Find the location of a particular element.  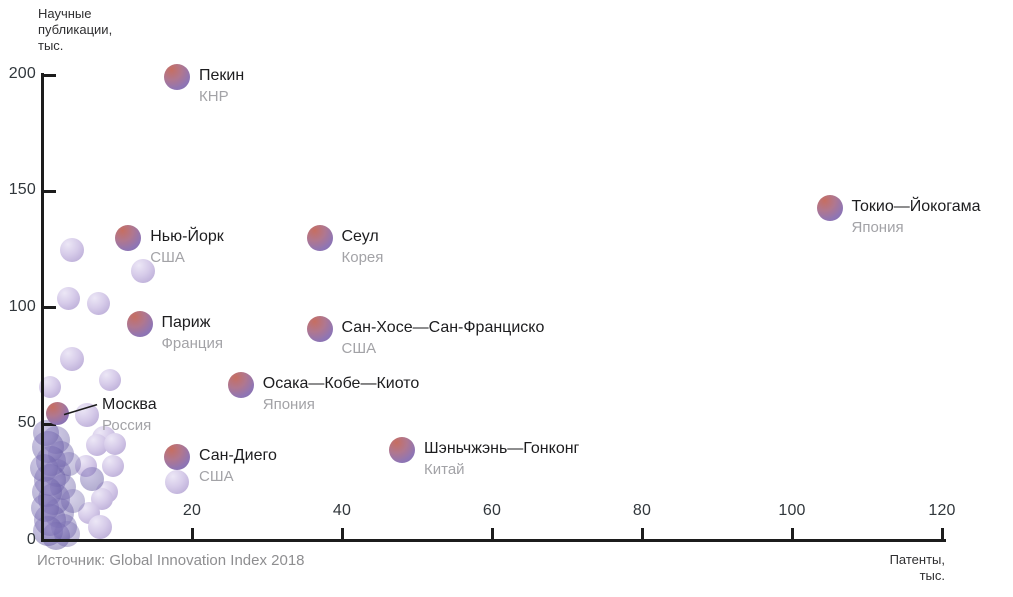

x-tick-label: 80 is located at coordinates (642, 510).